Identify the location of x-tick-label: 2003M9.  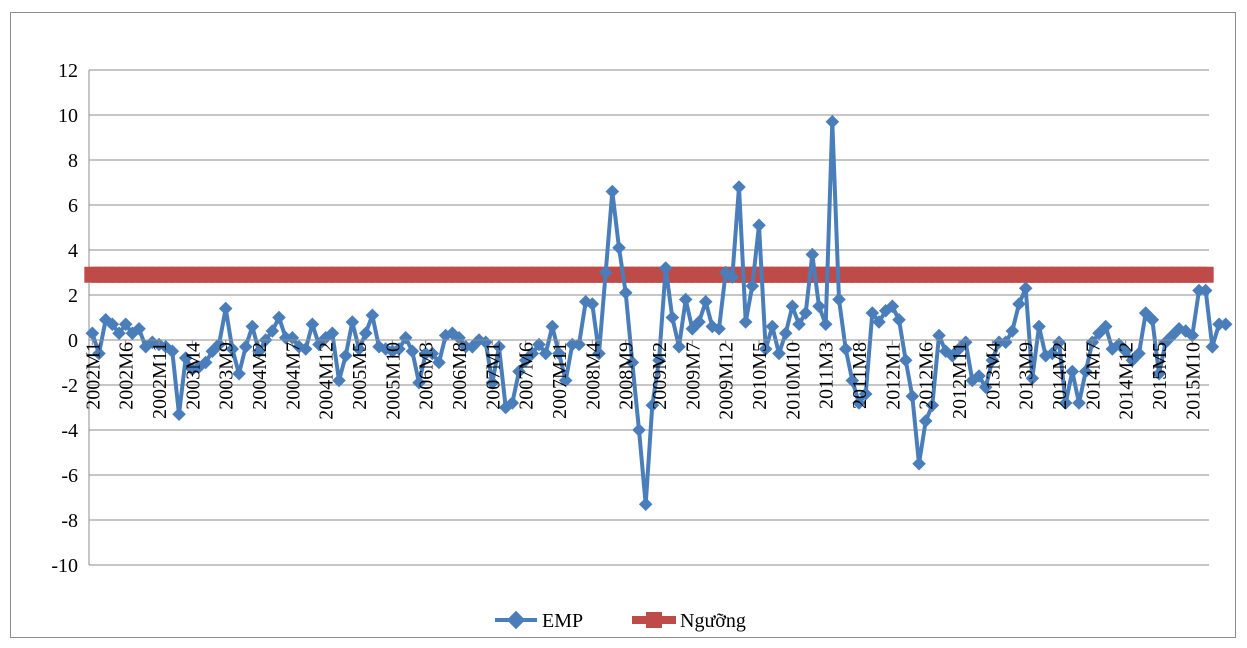
(227, 376).